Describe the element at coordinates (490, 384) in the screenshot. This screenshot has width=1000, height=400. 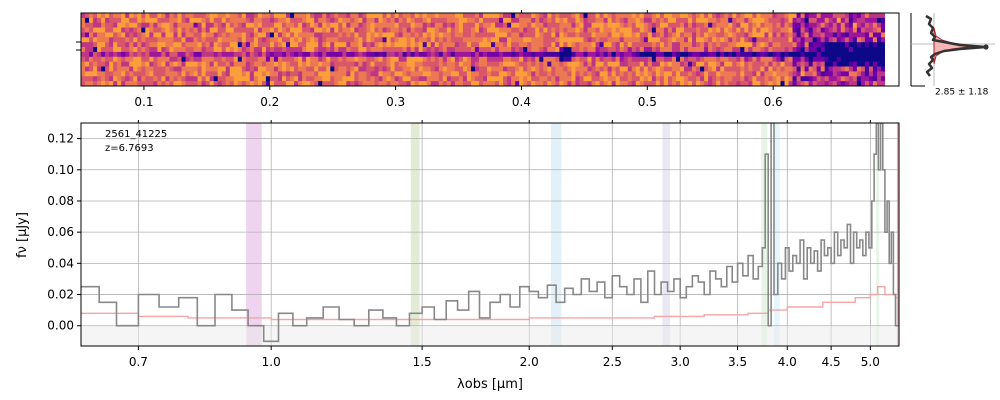
I see `x-axis-label: λobs [μm]` at that location.